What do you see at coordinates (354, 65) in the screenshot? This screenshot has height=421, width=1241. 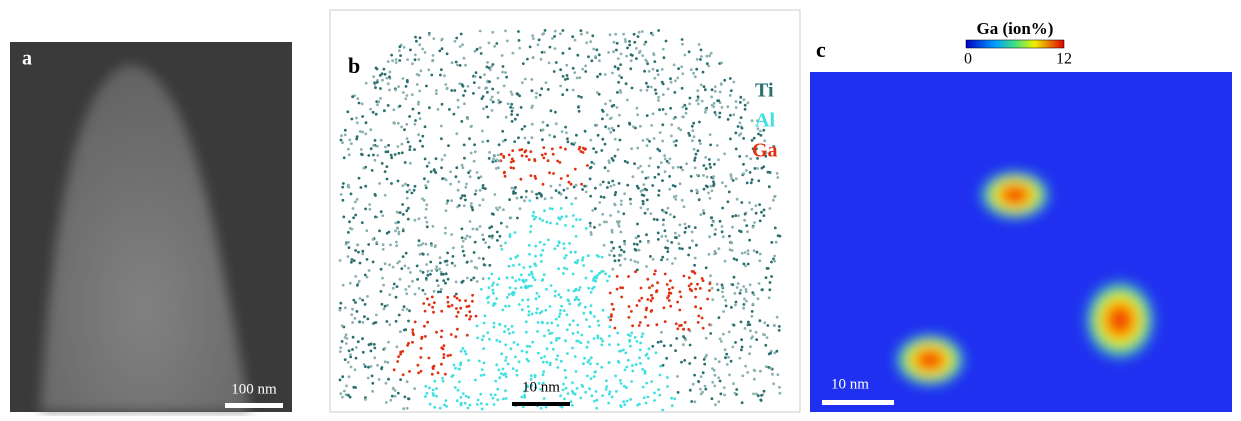 I see `panel-label: b` at bounding box center [354, 65].